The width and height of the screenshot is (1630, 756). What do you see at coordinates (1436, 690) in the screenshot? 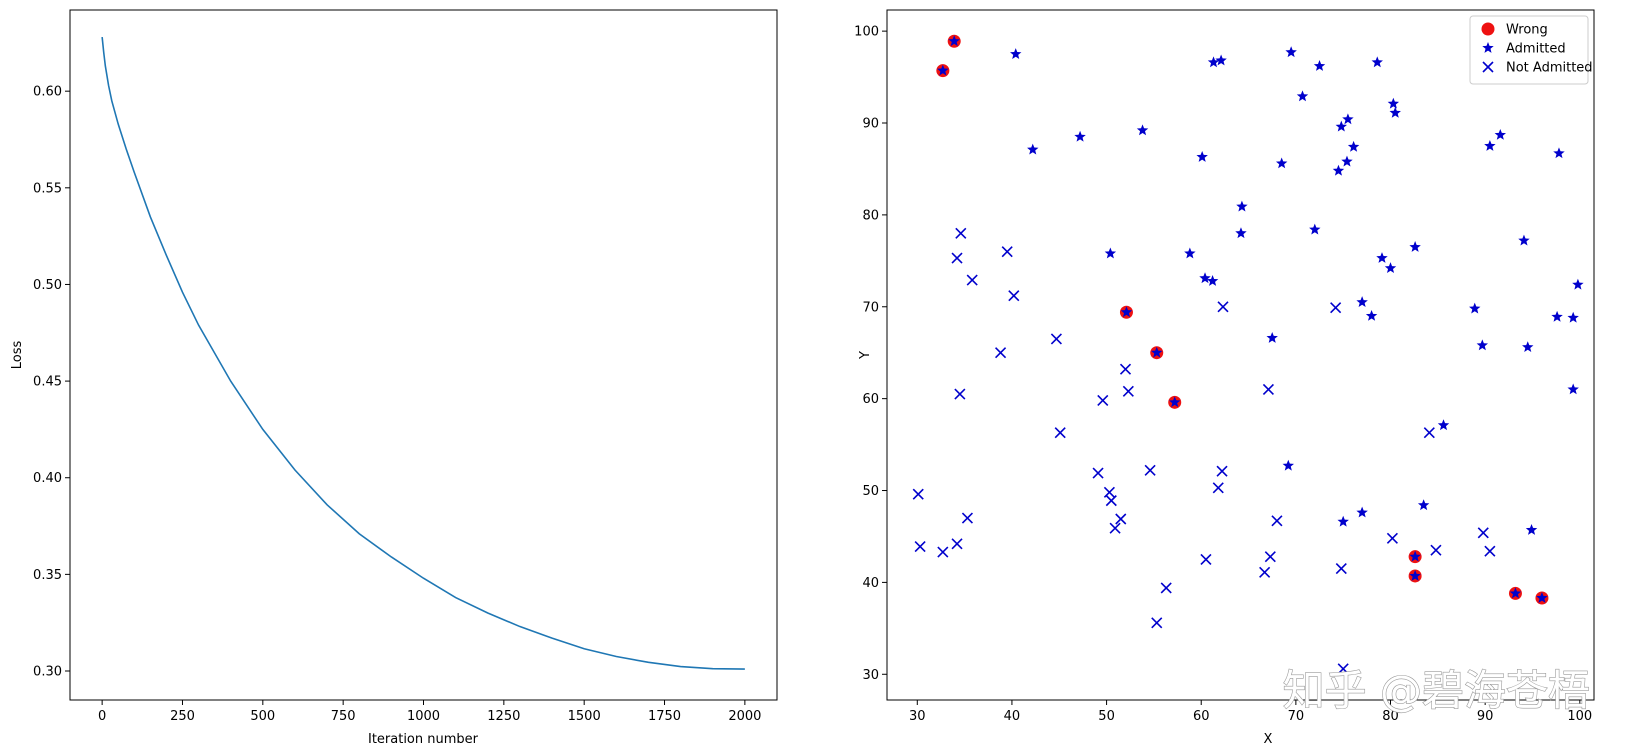
I see `watermark-text: 知乎 @碧海苍梧` at bounding box center [1436, 690].